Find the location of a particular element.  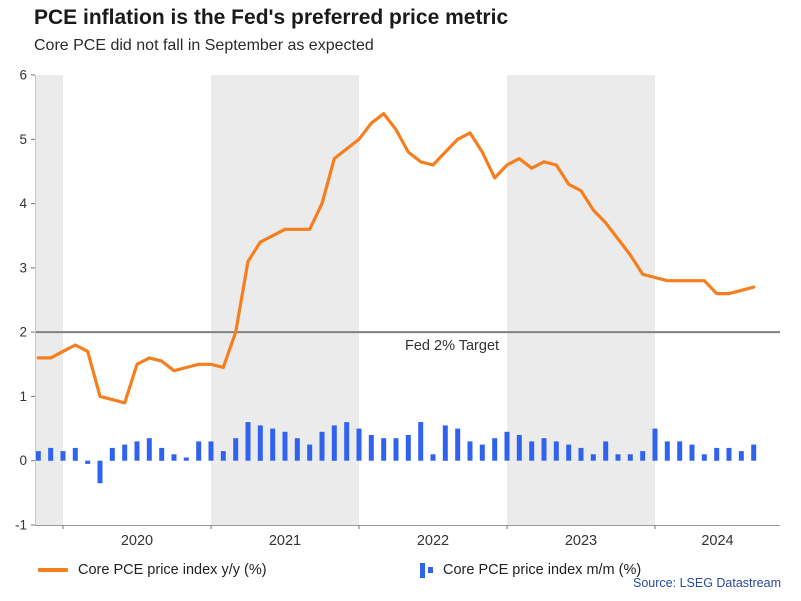

y-axis-labels: -1 0 1 2 3 4 5 6 is located at coordinates (25, 300).